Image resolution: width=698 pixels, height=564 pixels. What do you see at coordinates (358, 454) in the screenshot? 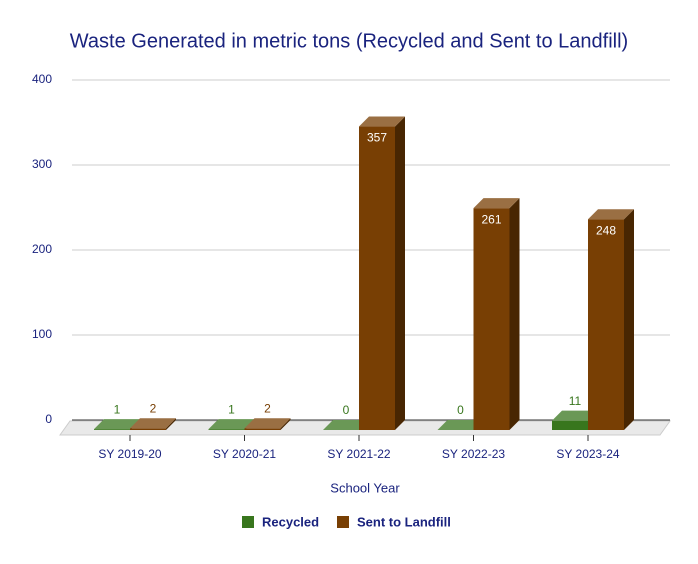
I see `x-tick-label: SY 2021-22` at bounding box center [358, 454].